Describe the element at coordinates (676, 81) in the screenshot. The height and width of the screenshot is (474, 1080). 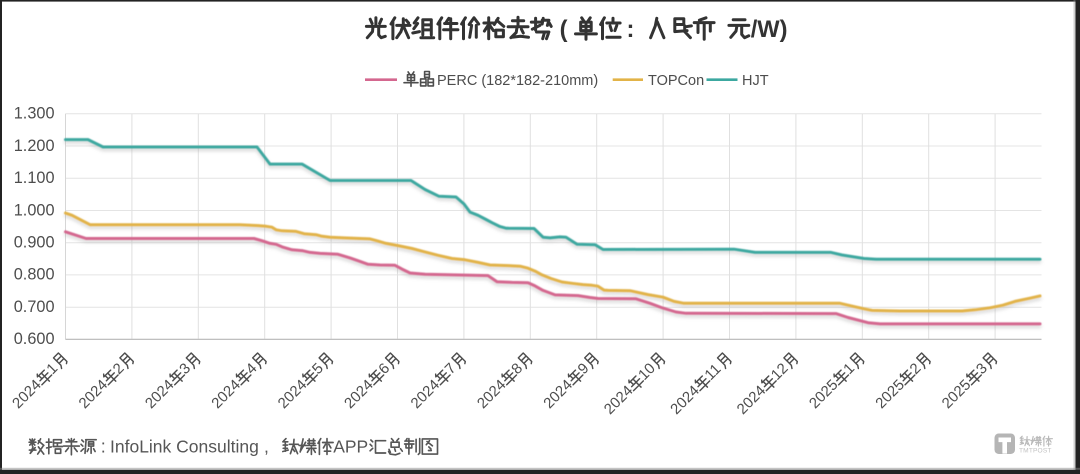
I see `svg-text: TOPCon` at that location.